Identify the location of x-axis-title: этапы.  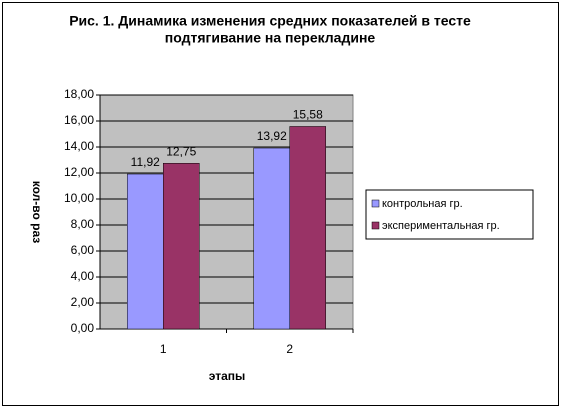
(227, 376).